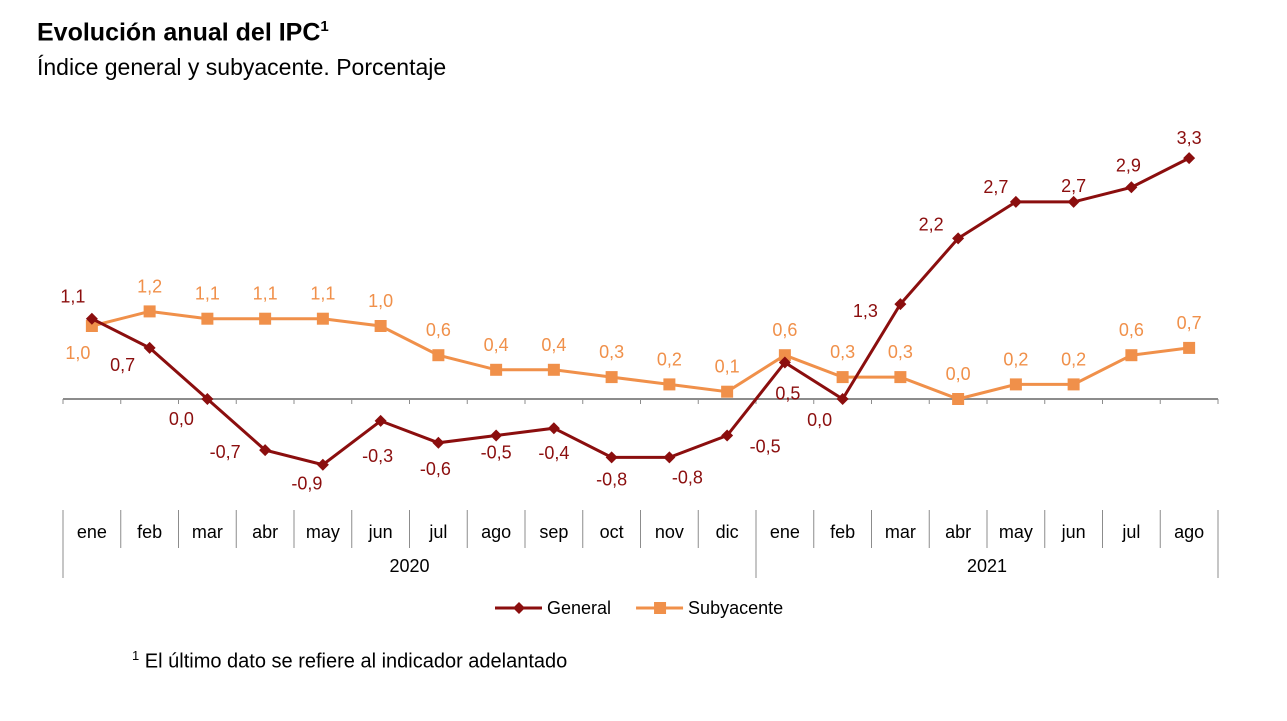 Image resolution: width=1287 pixels, height=721 pixels. What do you see at coordinates (437, 532) in the screenshot?
I see `x-tick-label: jul` at bounding box center [437, 532].